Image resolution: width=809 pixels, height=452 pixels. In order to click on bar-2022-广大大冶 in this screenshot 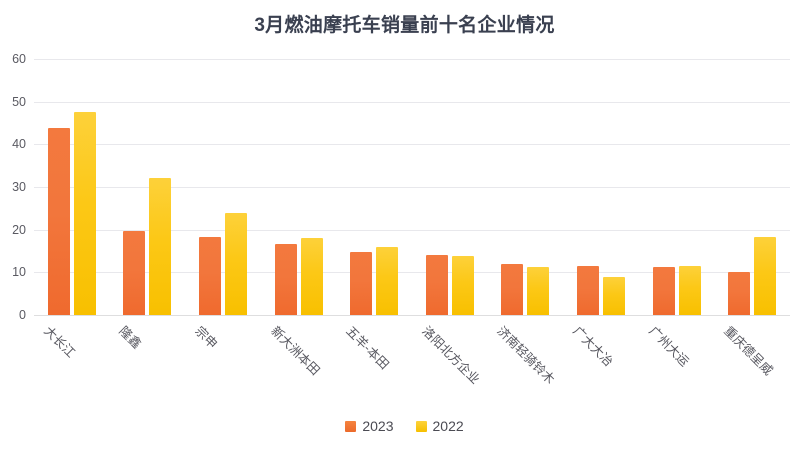, I will do `click(614, 295)`.